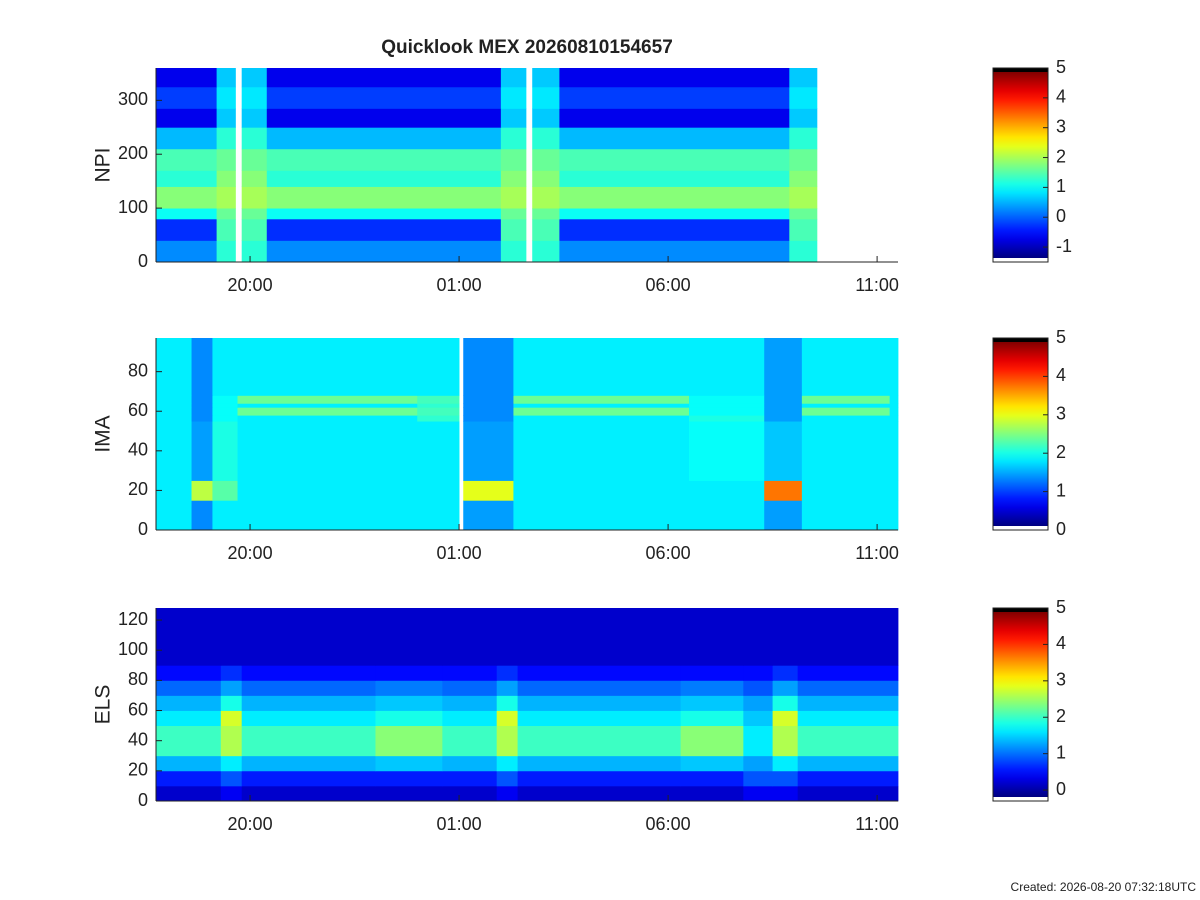 Image resolution: width=1200 pixels, height=900 pixels. I want to click on colorbar-tick-label: 3, so click(1061, 680).